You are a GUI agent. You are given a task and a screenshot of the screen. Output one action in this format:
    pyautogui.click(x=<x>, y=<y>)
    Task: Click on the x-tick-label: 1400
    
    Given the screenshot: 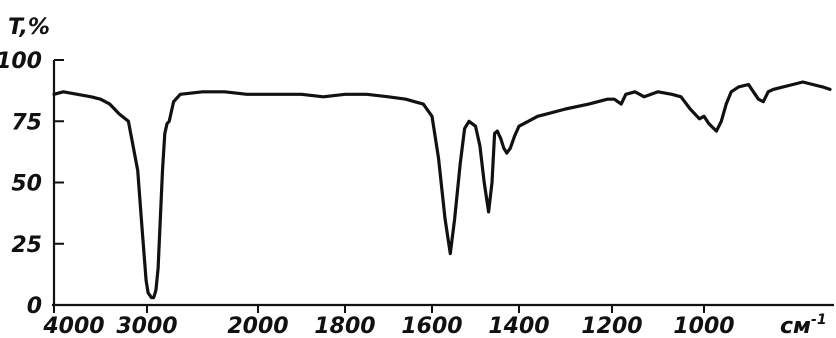 What is the action you would take?
    pyautogui.click(x=518, y=326)
    